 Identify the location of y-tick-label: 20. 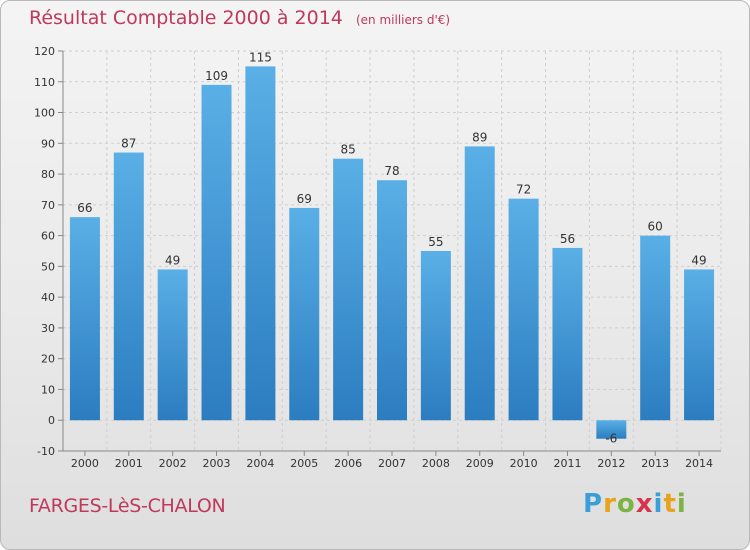
(48, 359).